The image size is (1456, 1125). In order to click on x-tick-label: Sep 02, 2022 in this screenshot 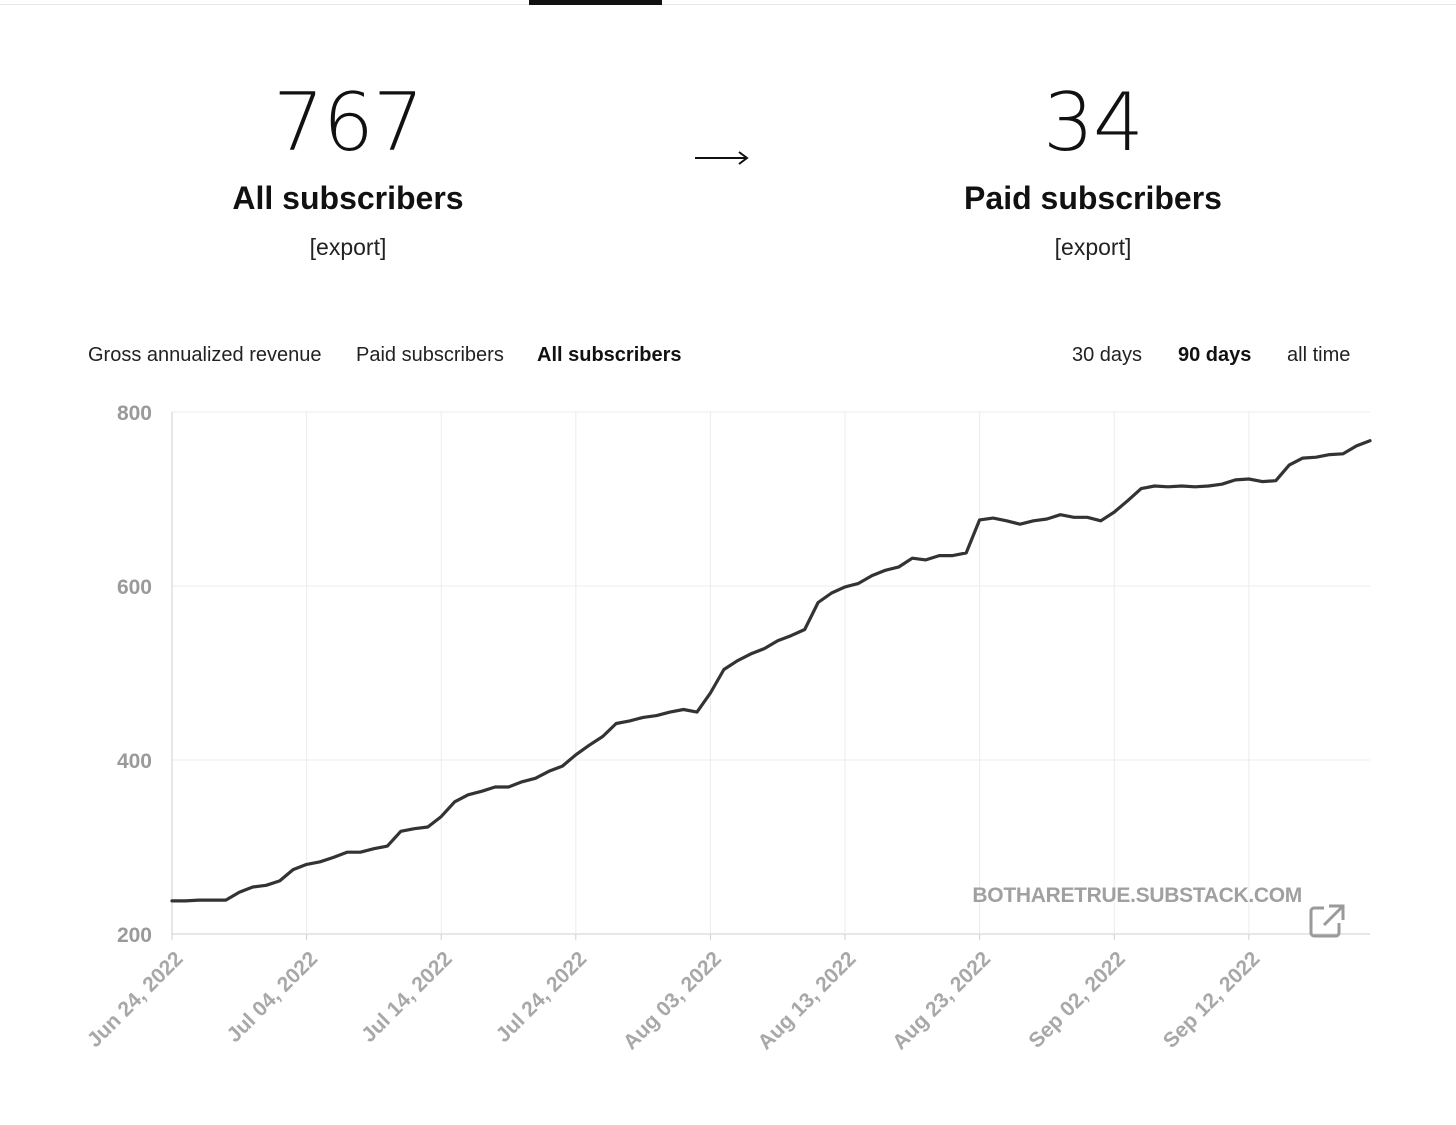, I will do `click(1076, 999)`.